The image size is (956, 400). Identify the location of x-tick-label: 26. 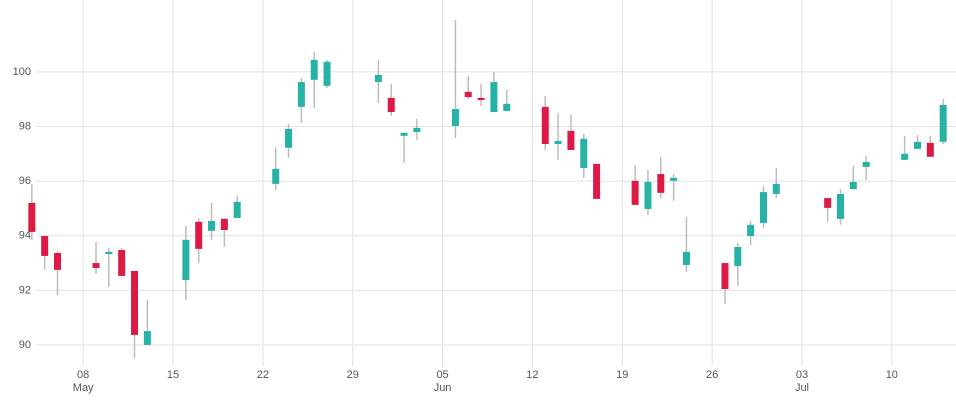
(712, 375).